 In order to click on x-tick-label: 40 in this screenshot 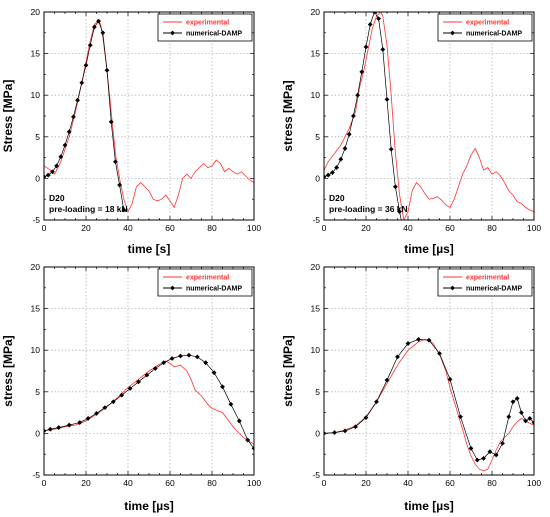, I will do `click(408, 228)`.